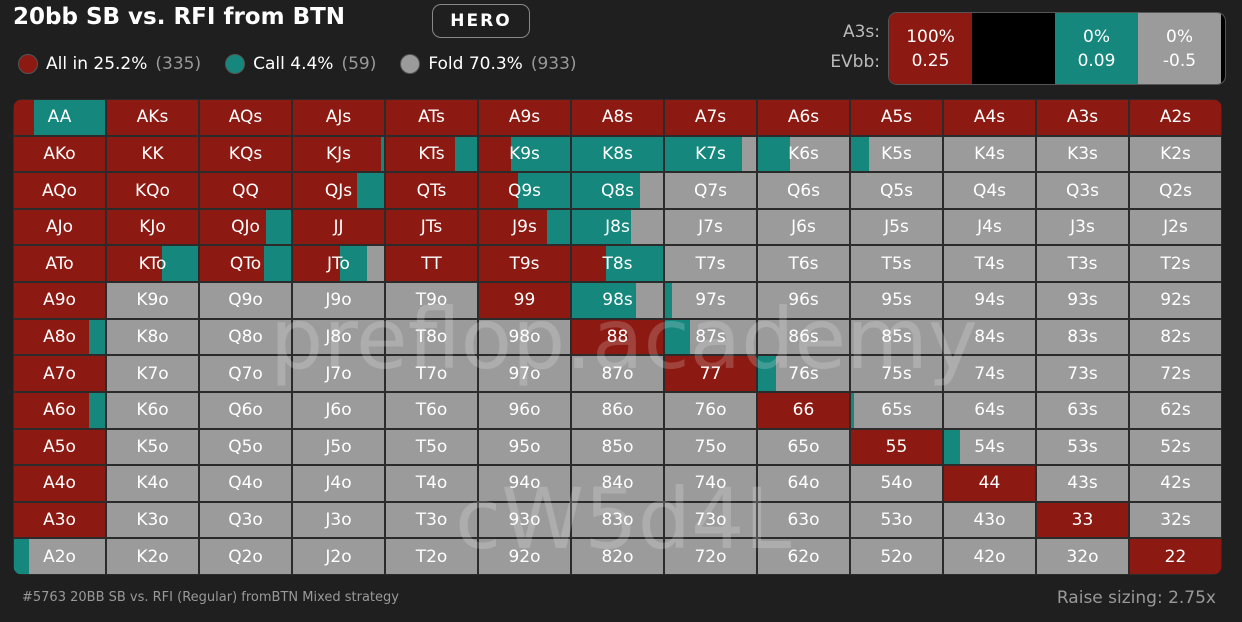 The width and height of the screenshot is (1242, 622). What do you see at coordinates (710, 556) in the screenshot?
I see `hand-cell: 72o` at bounding box center [710, 556].